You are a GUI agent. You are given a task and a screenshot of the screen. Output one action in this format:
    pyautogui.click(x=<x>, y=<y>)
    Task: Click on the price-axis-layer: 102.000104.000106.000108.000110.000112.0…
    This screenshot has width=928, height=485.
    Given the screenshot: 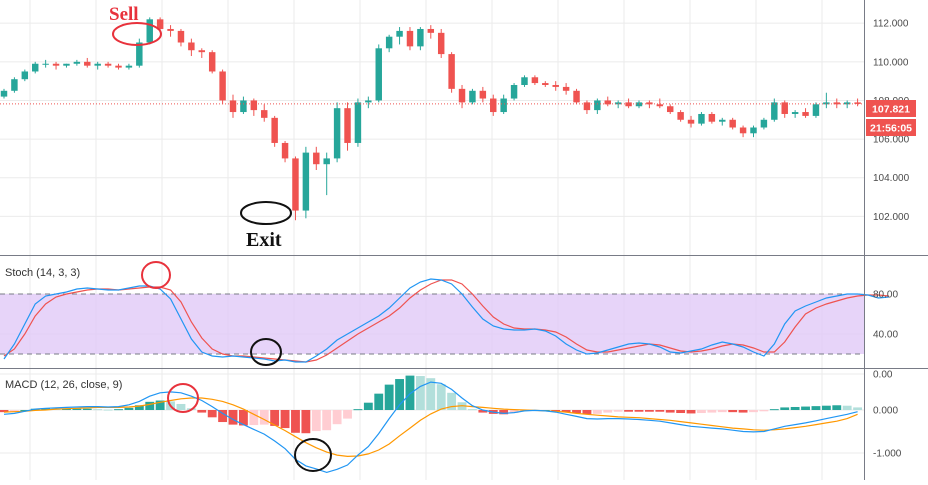 What is the action you would take?
    pyautogui.click(x=891, y=239)
    